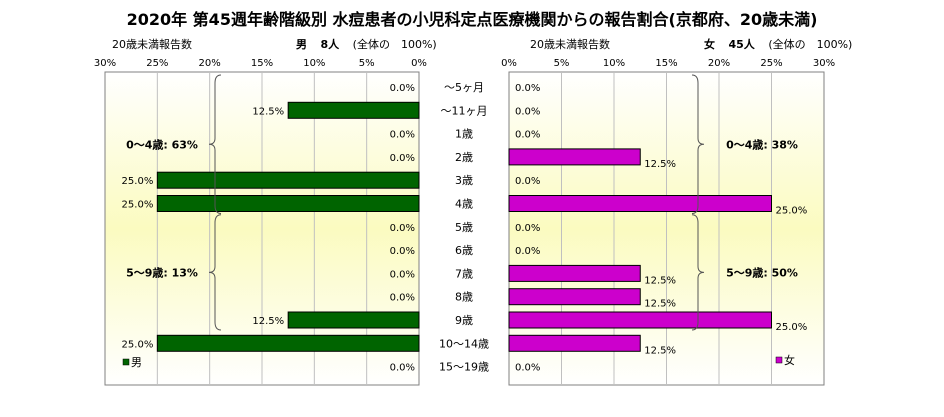 The width and height of the screenshot is (944, 417). Describe the element at coordinates (162, 272) in the screenshot. I see `male-group-label: 5～9歳: 13%` at that location.